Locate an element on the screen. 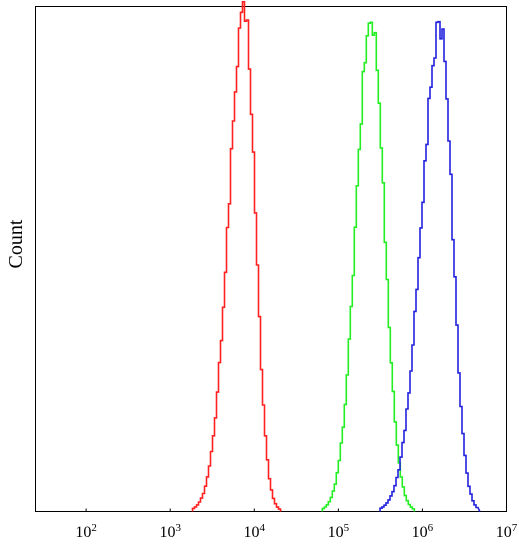 The image size is (519, 549). x-tick-label-2: 10³ is located at coordinates (170, 531).